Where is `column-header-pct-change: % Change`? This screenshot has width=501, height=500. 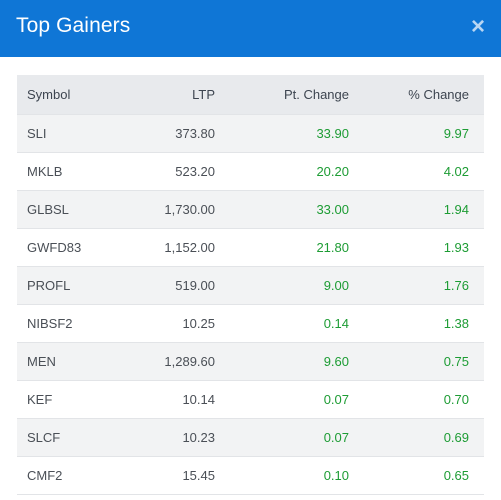 column-header-pct-change: % Change is located at coordinates (409, 95).